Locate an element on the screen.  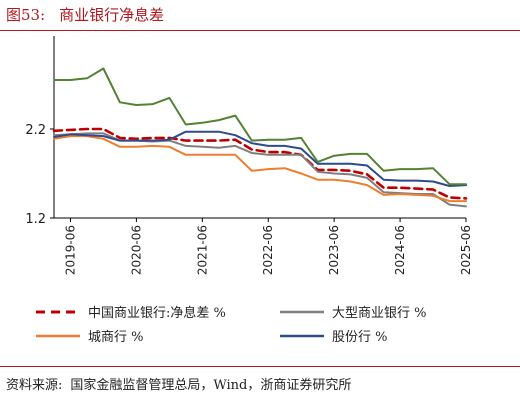
figure-title-text: 商业银行净息差 is located at coordinates (112, 15).